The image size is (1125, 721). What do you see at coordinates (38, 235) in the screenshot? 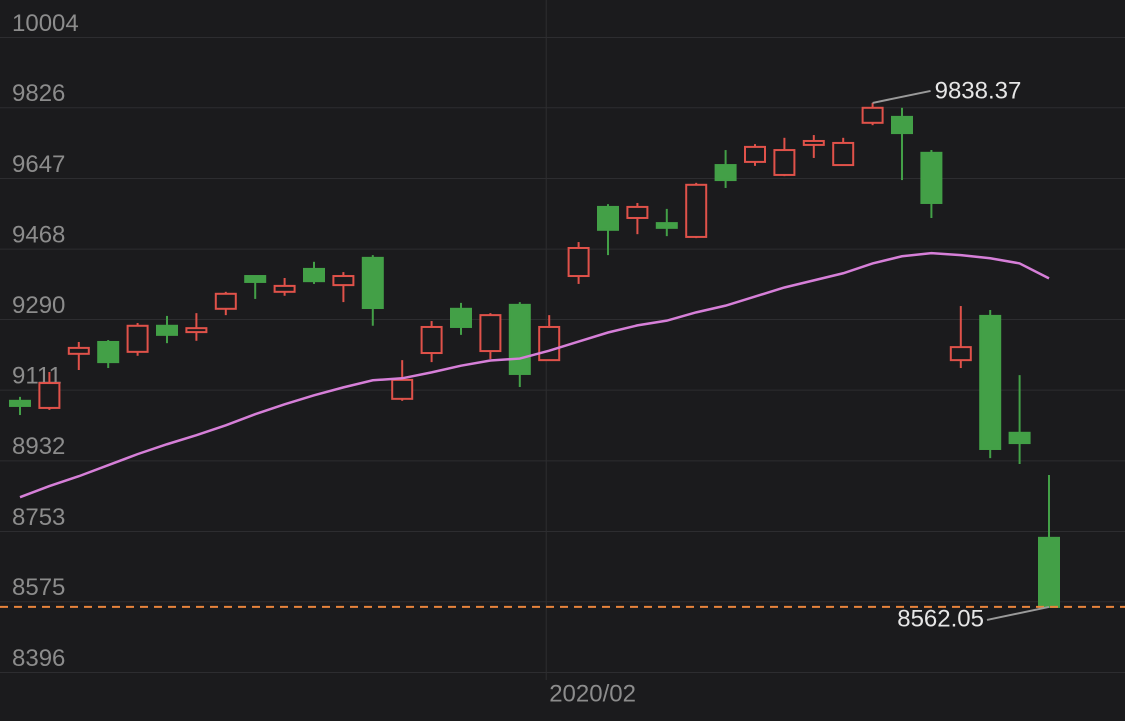
I see `y-tick-label: 9468` at bounding box center [38, 235].